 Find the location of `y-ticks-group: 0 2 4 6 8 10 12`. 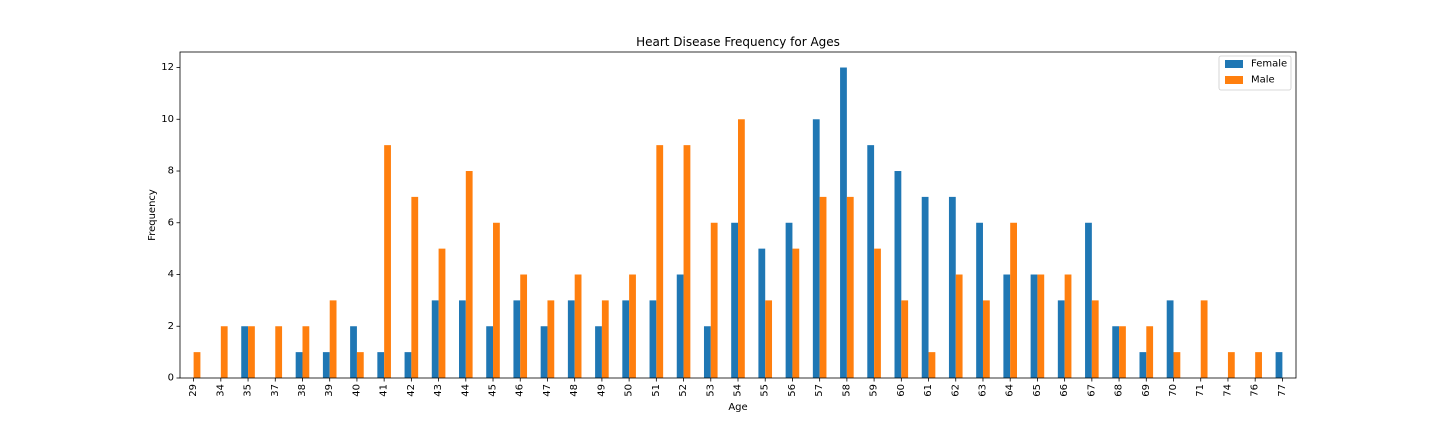

y-ticks-group: 0 2 4 6 8 10 12 is located at coordinates (170, 223).